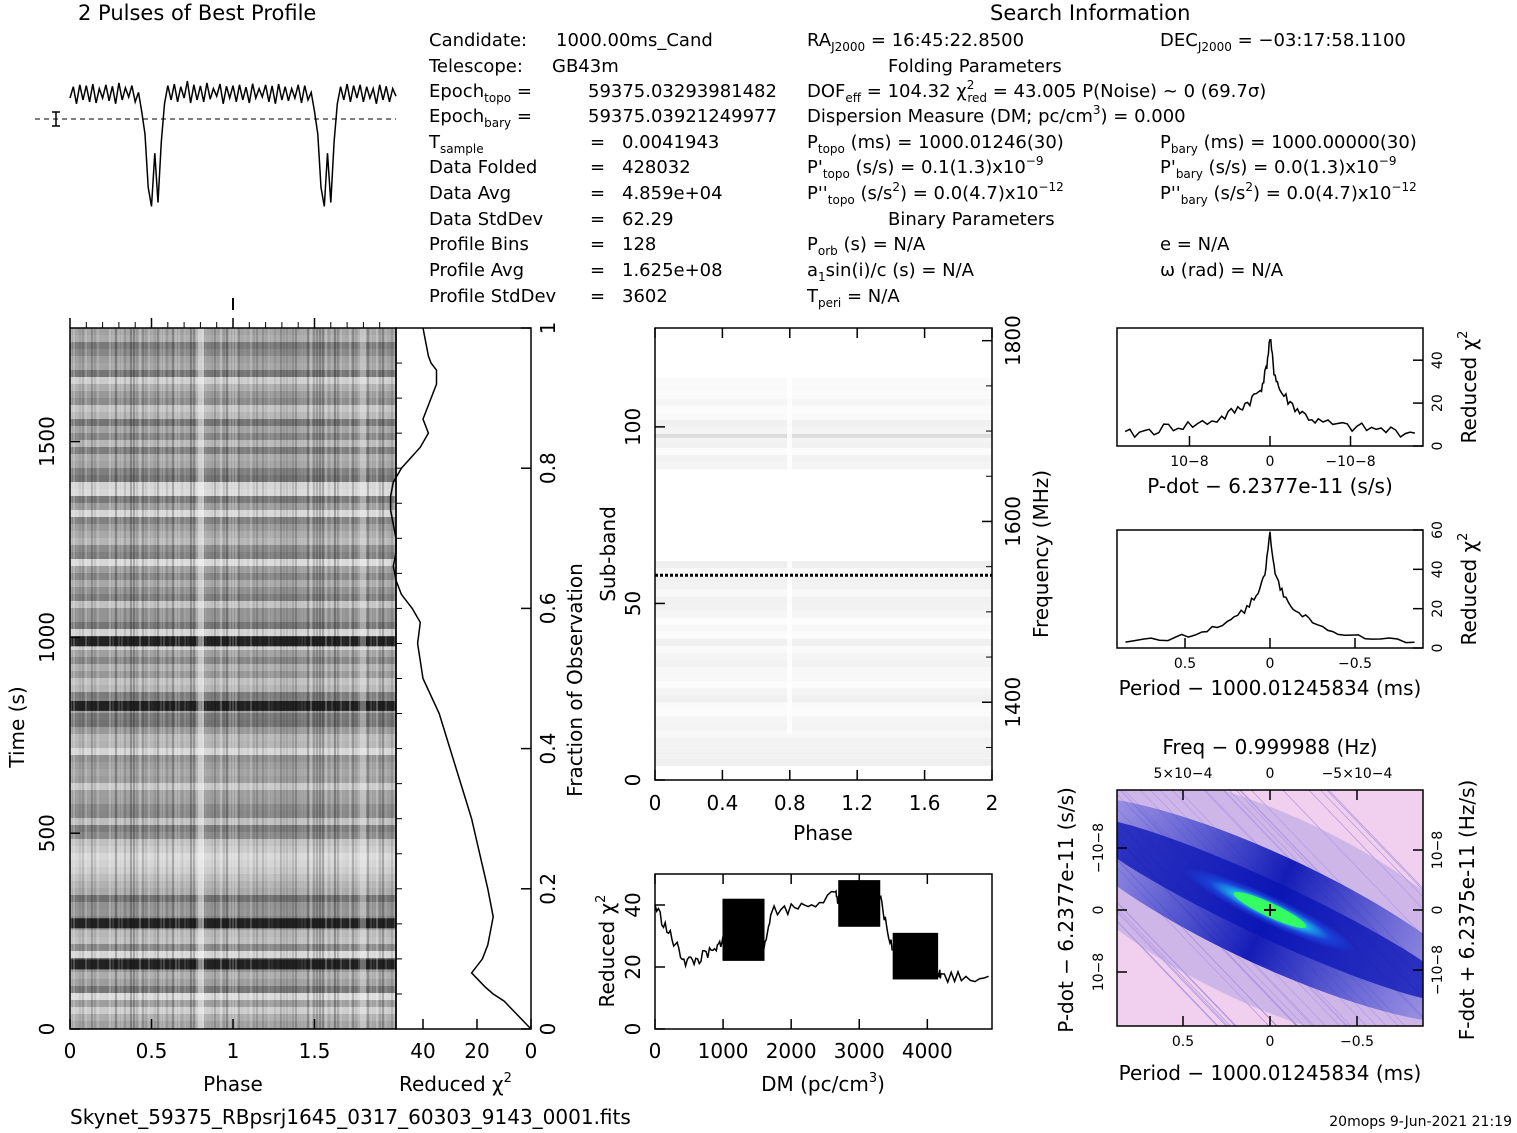  I want to click on info-epoch-bary-label: Epochbary =, so click(480, 118).